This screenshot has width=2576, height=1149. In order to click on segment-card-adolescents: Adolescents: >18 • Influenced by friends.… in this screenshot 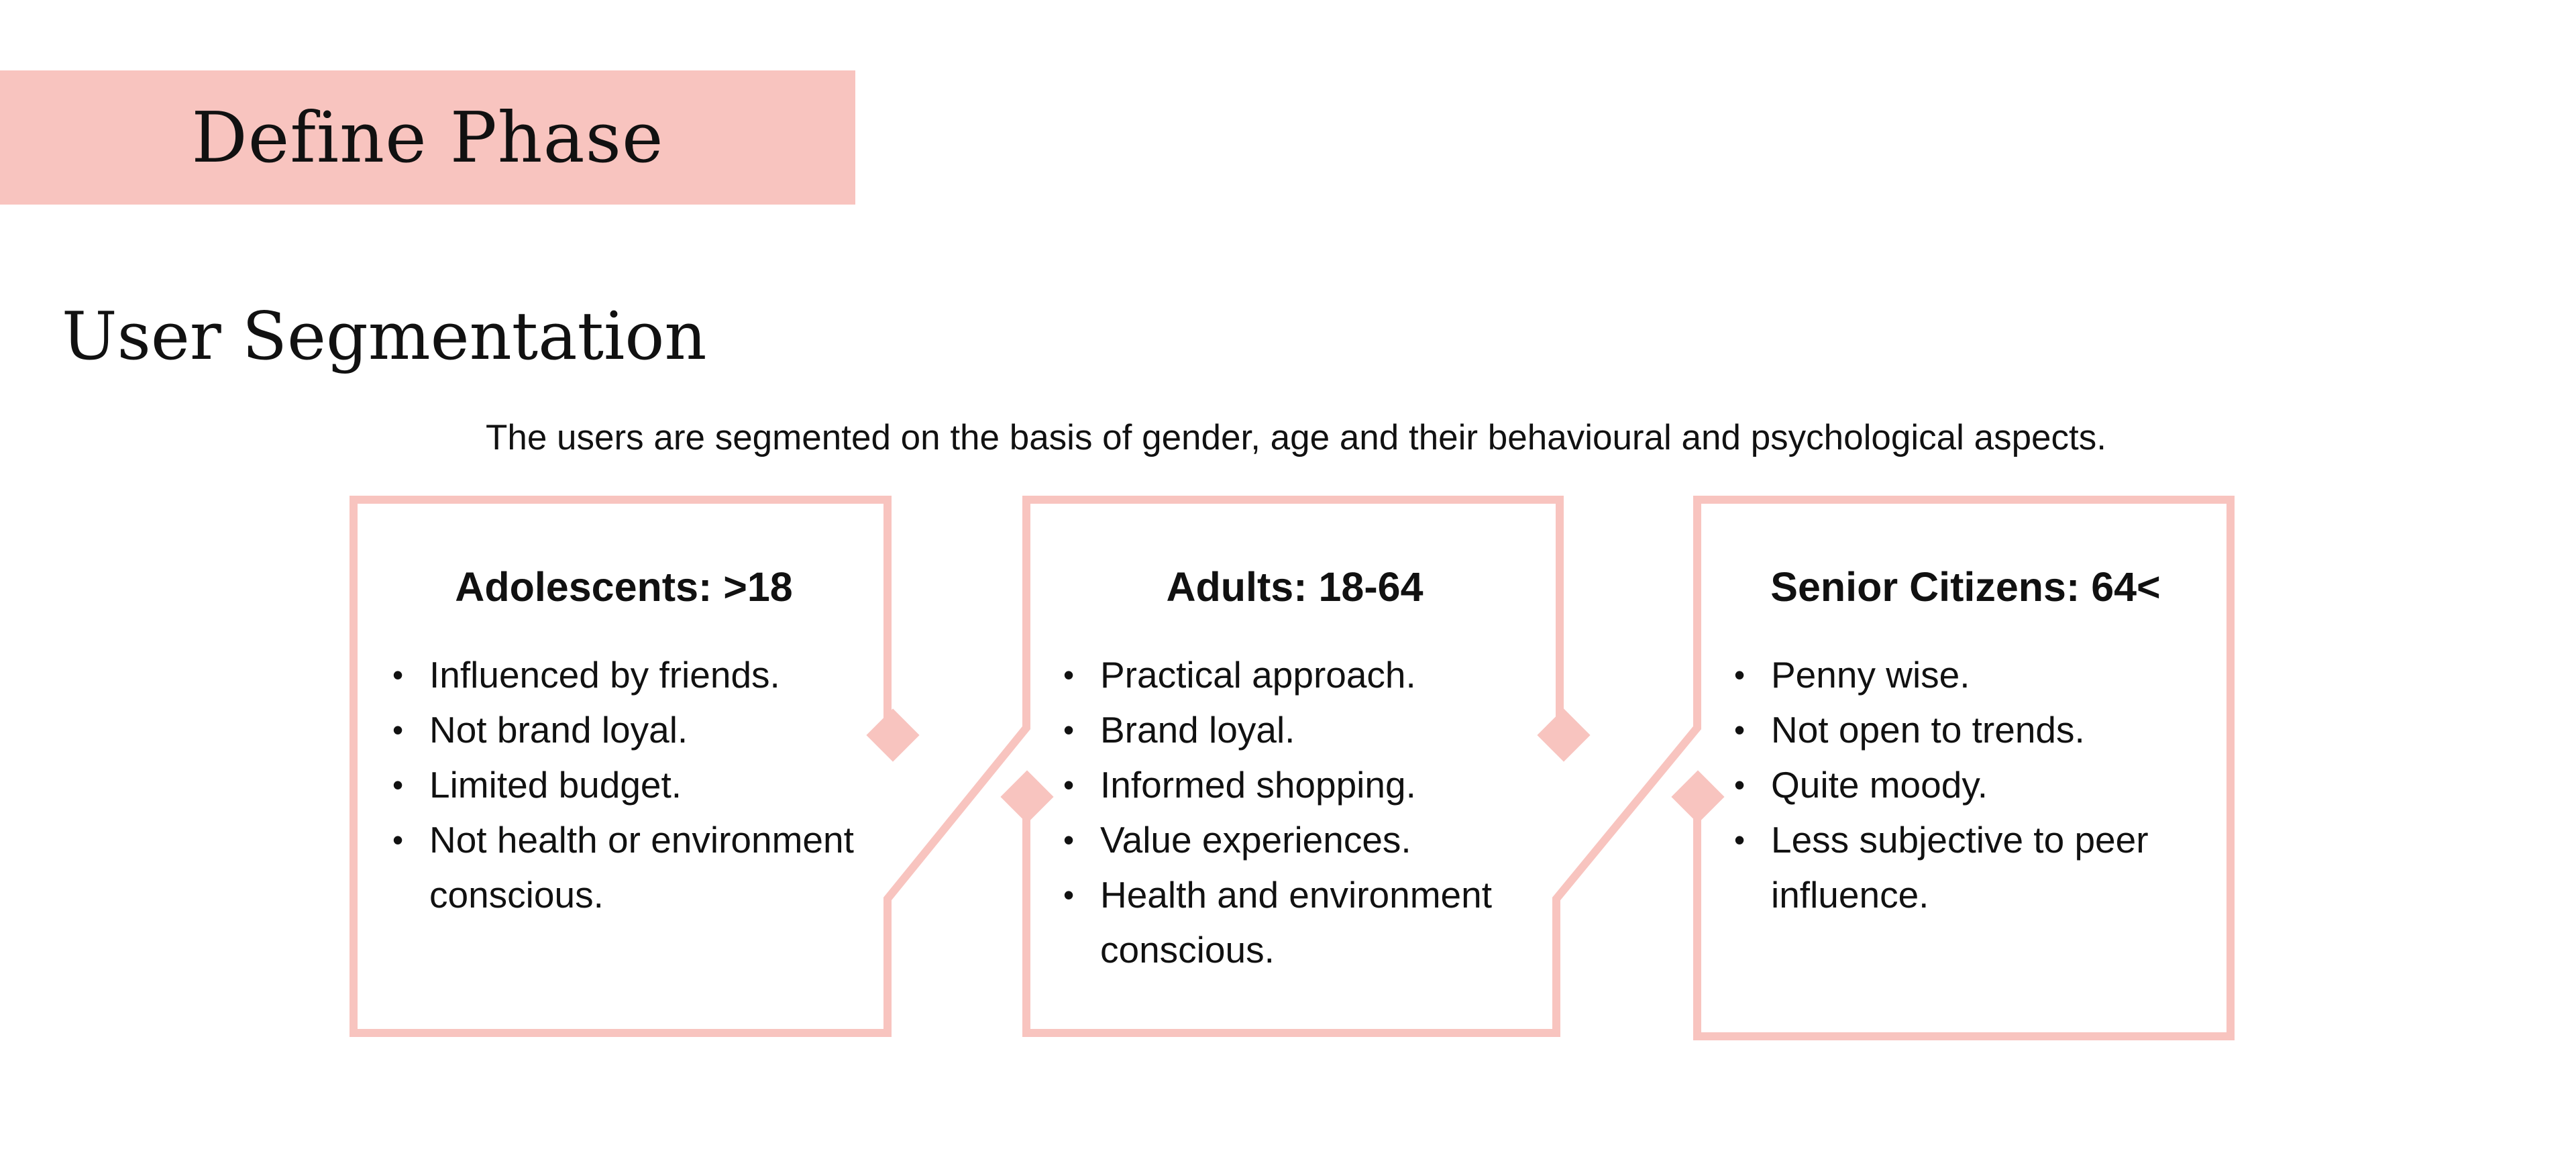, I will do `click(624, 714)`.